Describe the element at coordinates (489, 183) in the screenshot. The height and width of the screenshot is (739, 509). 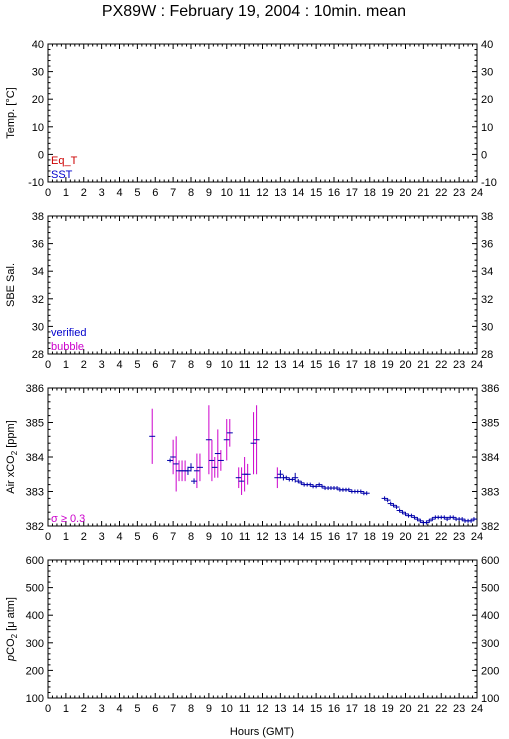
I see `y-tick-label-right: -10` at that location.